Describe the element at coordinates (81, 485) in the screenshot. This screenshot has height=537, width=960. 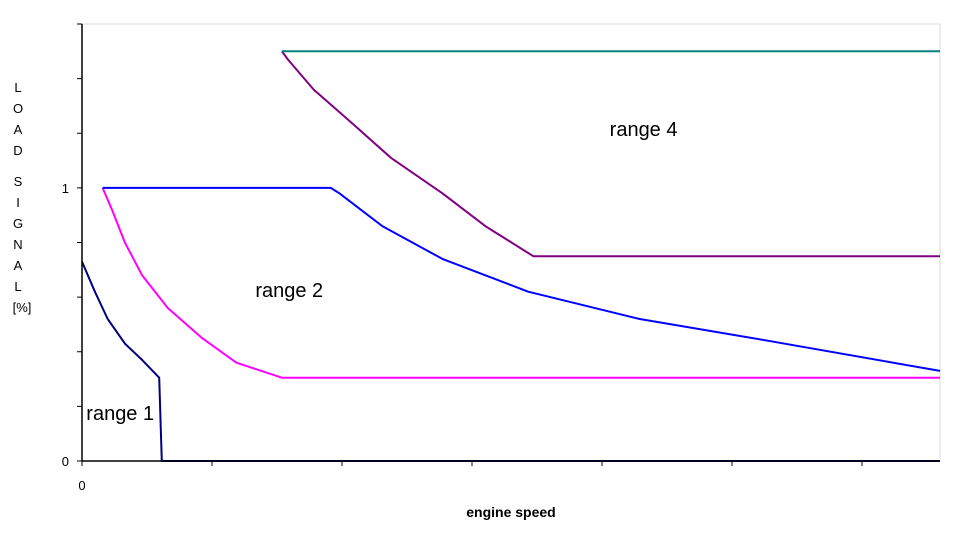
I see `x-tick-label: 0` at that location.